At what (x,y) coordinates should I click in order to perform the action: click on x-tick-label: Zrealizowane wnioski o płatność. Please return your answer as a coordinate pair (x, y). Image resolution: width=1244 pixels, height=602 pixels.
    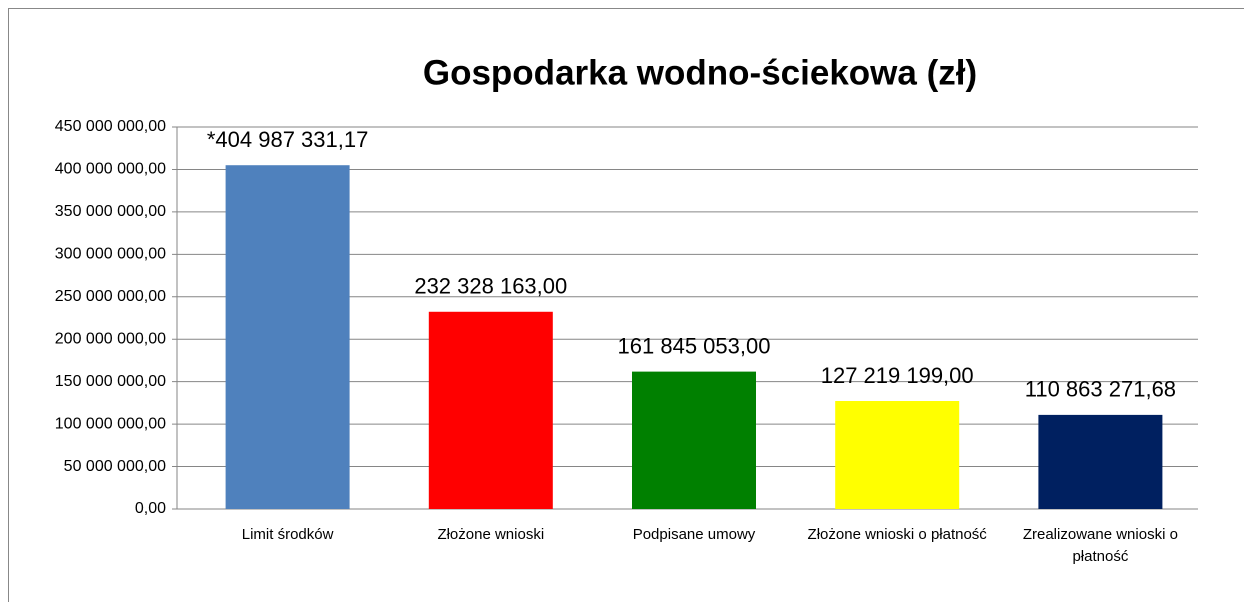
    Looking at the image, I should click on (1100, 545).